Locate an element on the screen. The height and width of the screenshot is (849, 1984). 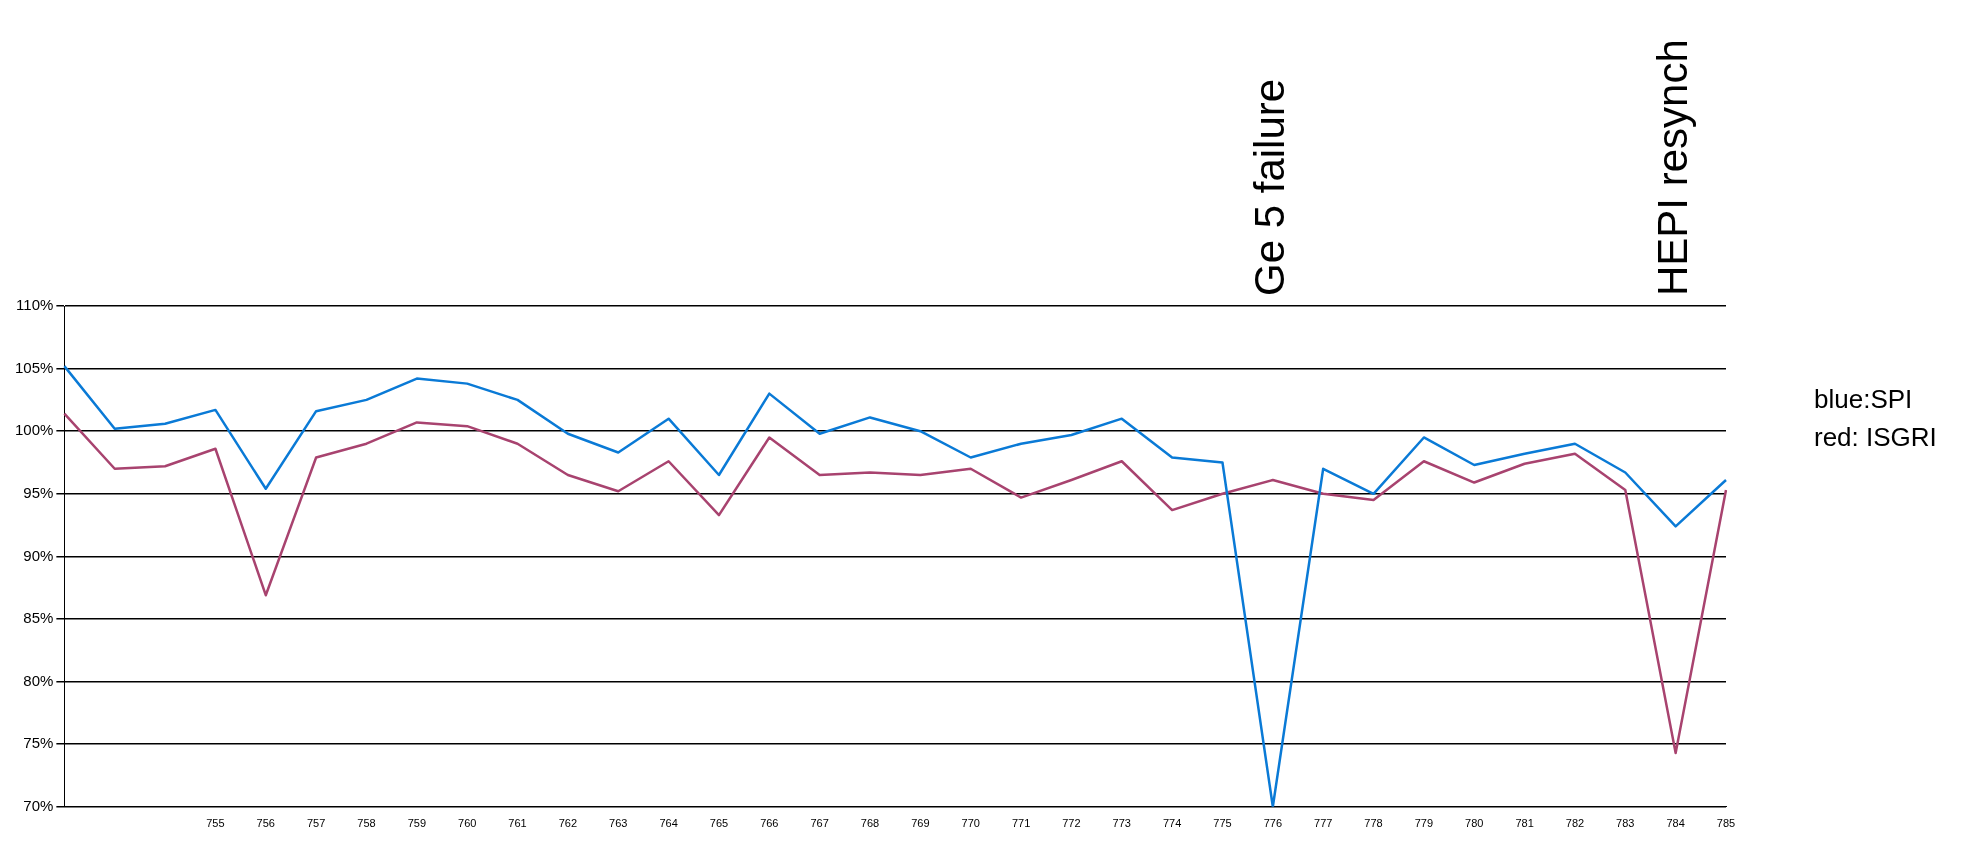
x-tick-label: 781 is located at coordinates (1524, 823).